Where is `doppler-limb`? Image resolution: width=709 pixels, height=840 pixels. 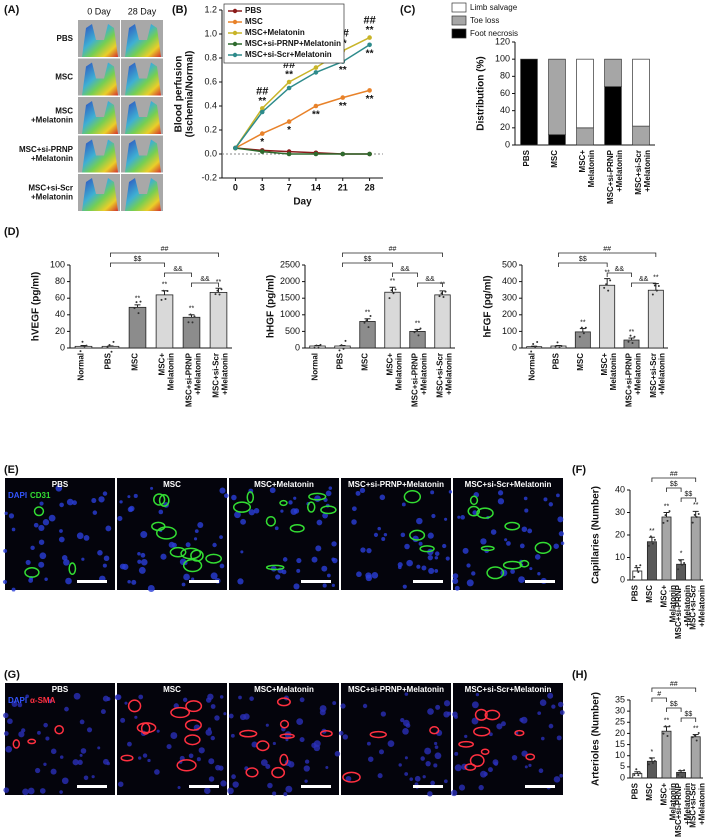 doppler-limb is located at coordinates (143, 117).